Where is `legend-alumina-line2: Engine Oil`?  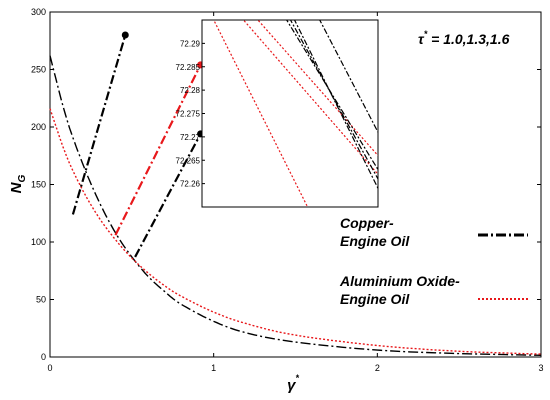
legend-alumina-line2: Engine Oil is located at coordinates (375, 299).